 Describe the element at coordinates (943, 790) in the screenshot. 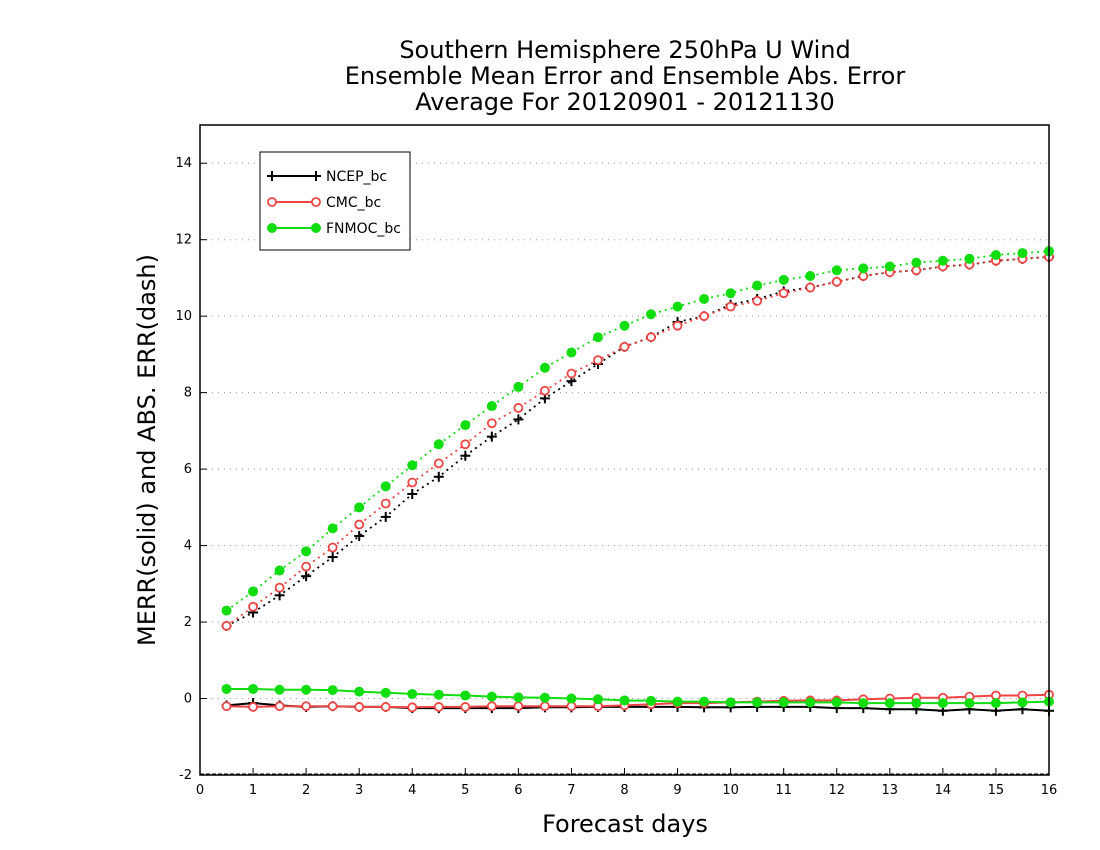

I see `x-tick-label: 14` at that location.